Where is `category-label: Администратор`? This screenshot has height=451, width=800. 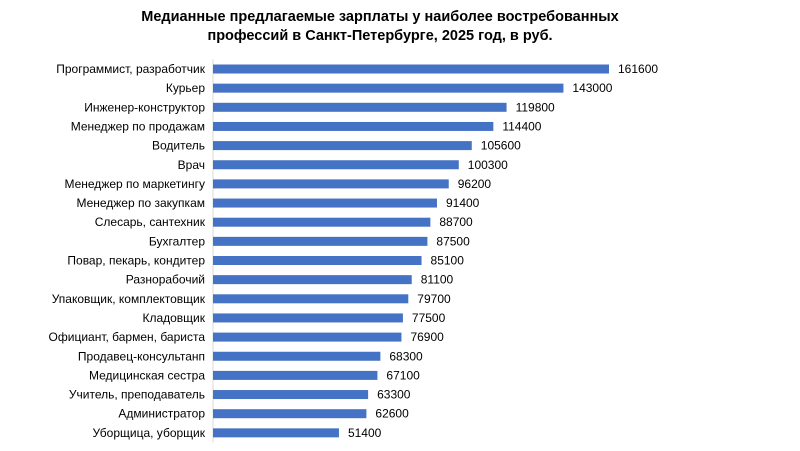
category-label: Администратор is located at coordinates (161, 414).